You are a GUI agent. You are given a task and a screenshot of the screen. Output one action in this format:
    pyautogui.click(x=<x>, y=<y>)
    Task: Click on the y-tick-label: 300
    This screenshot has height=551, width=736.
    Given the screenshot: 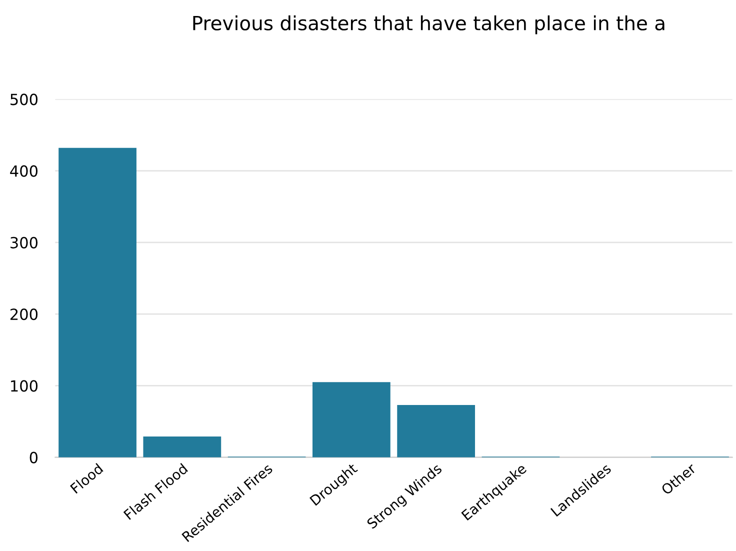 What is the action you would take?
    pyautogui.click(x=24, y=242)
    